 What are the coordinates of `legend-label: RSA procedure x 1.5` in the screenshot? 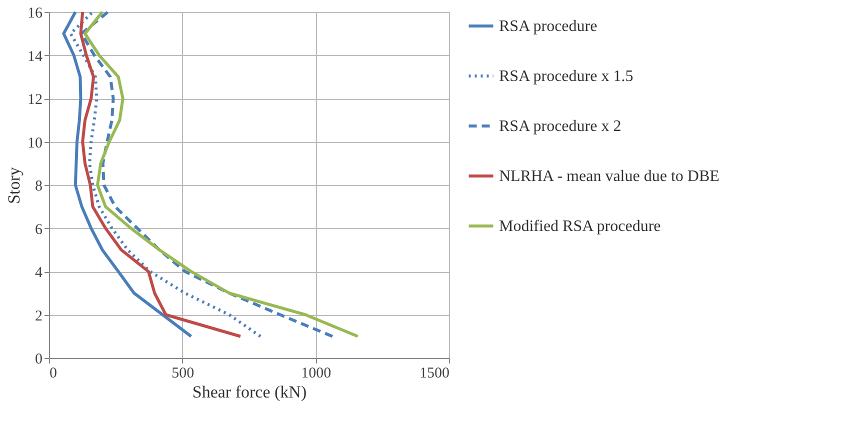 It's located at (566, 76).